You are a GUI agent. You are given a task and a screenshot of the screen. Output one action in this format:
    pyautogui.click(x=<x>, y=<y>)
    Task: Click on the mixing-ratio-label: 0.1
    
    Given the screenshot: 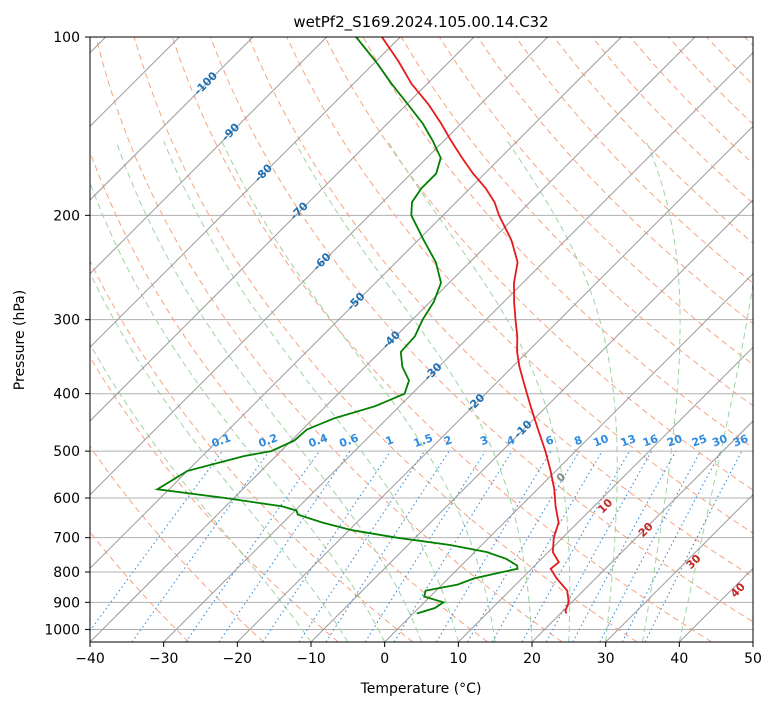 What is the action you would take?
    pyautogui.click(x=221, y=440)
    